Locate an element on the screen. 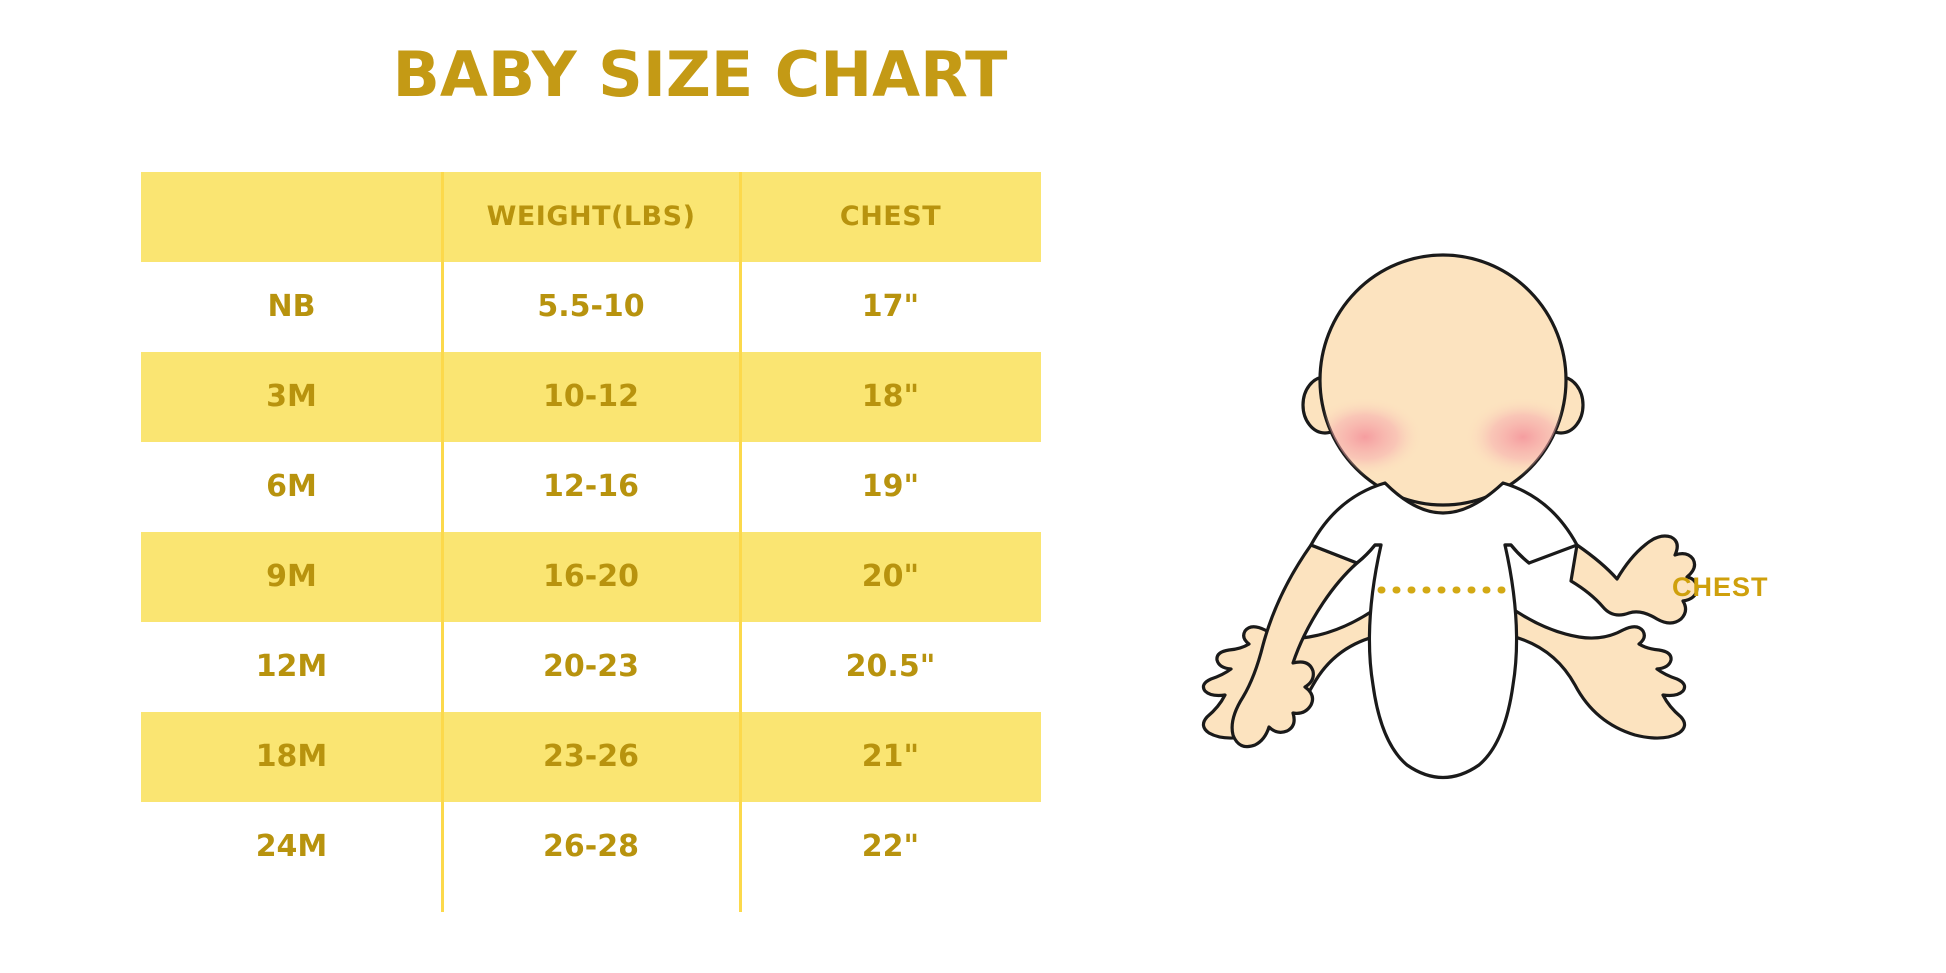  cell-size: NB is located at coordinates (291, 306).